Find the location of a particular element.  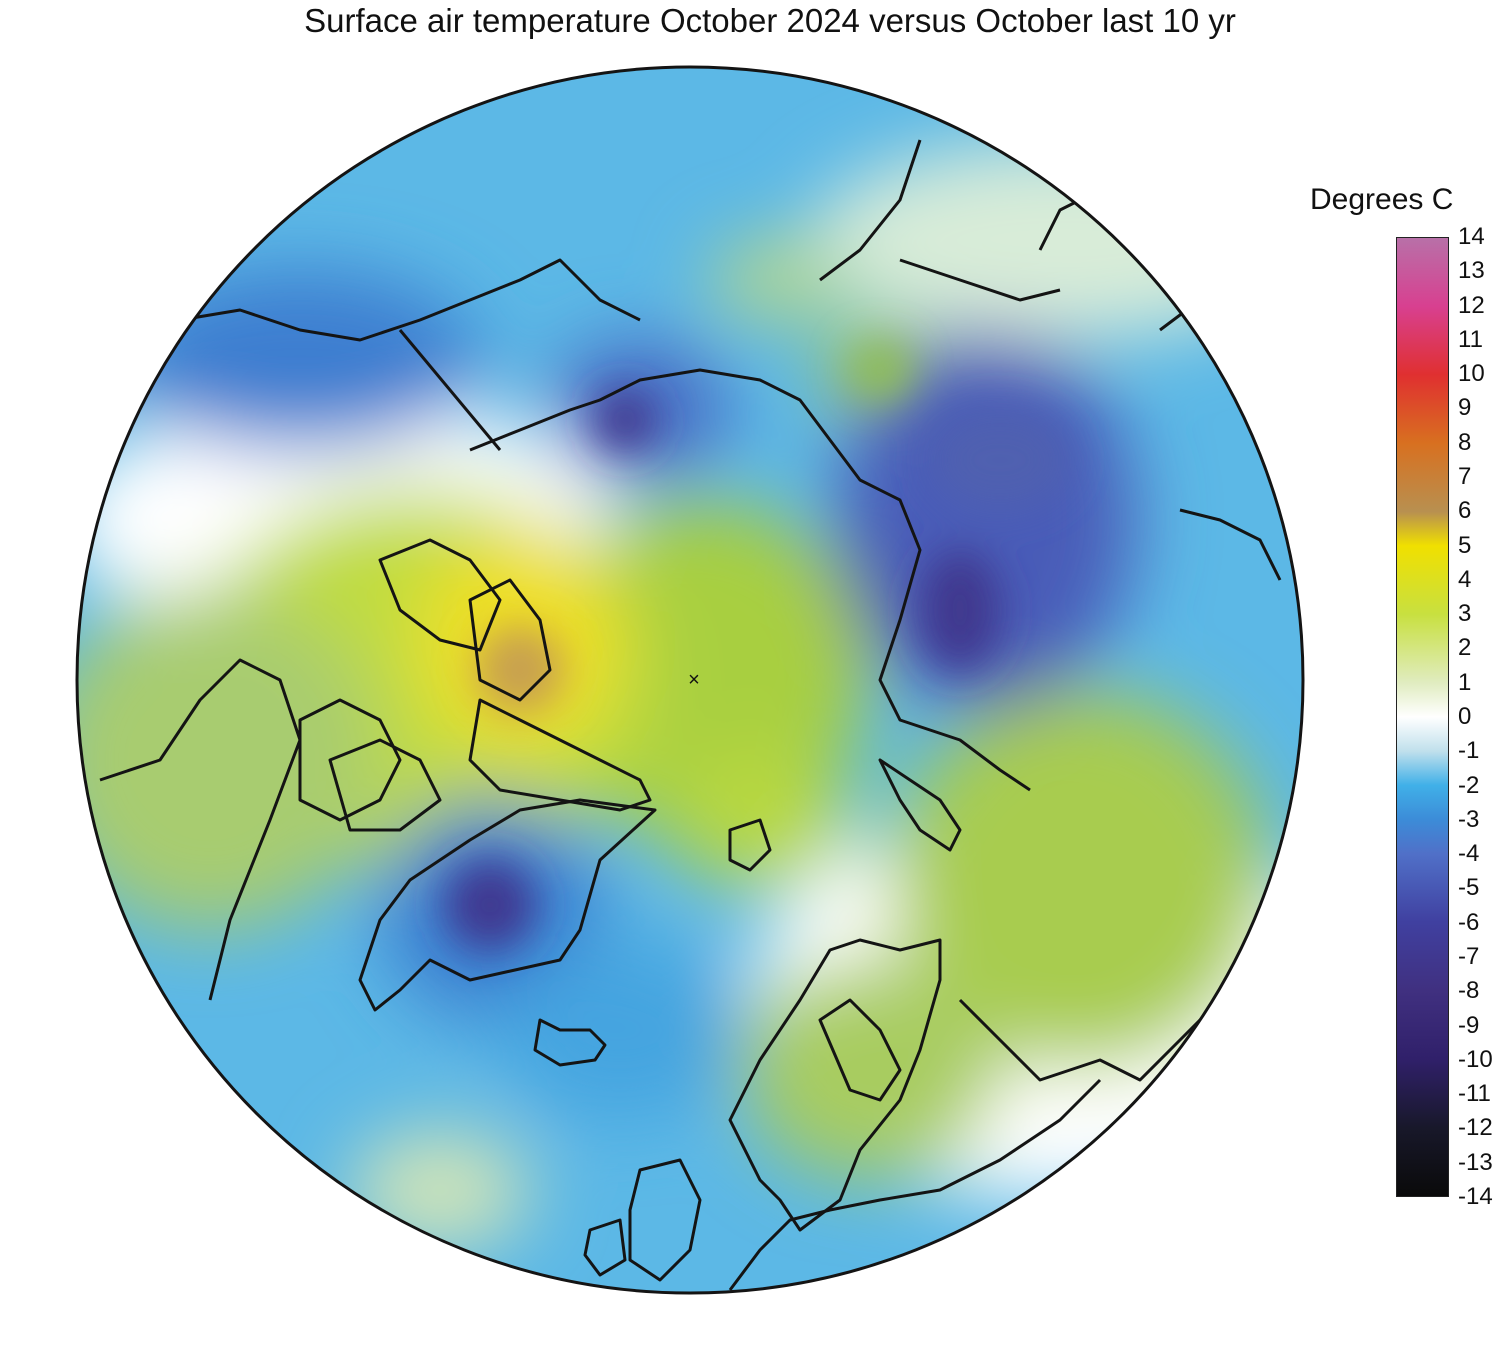

colorbar-tick-label: 7 is located at coordinates (1465, 476).